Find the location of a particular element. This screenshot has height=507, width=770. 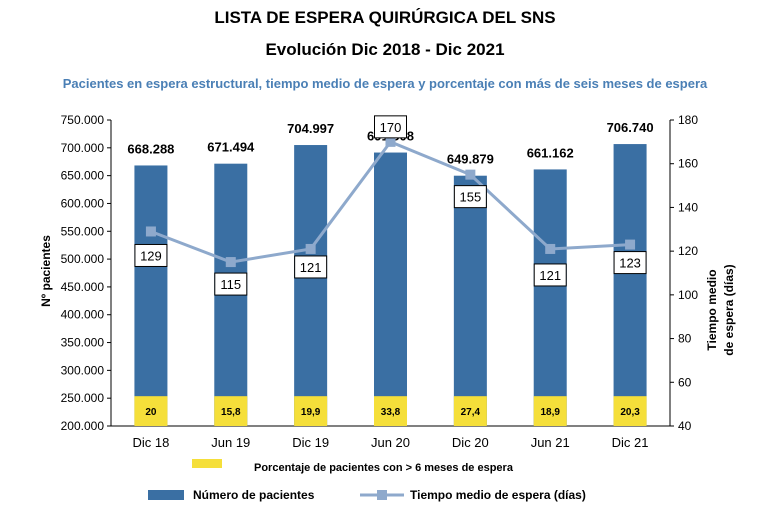

line-value-label: 155 is located at coordinates (471, 197).